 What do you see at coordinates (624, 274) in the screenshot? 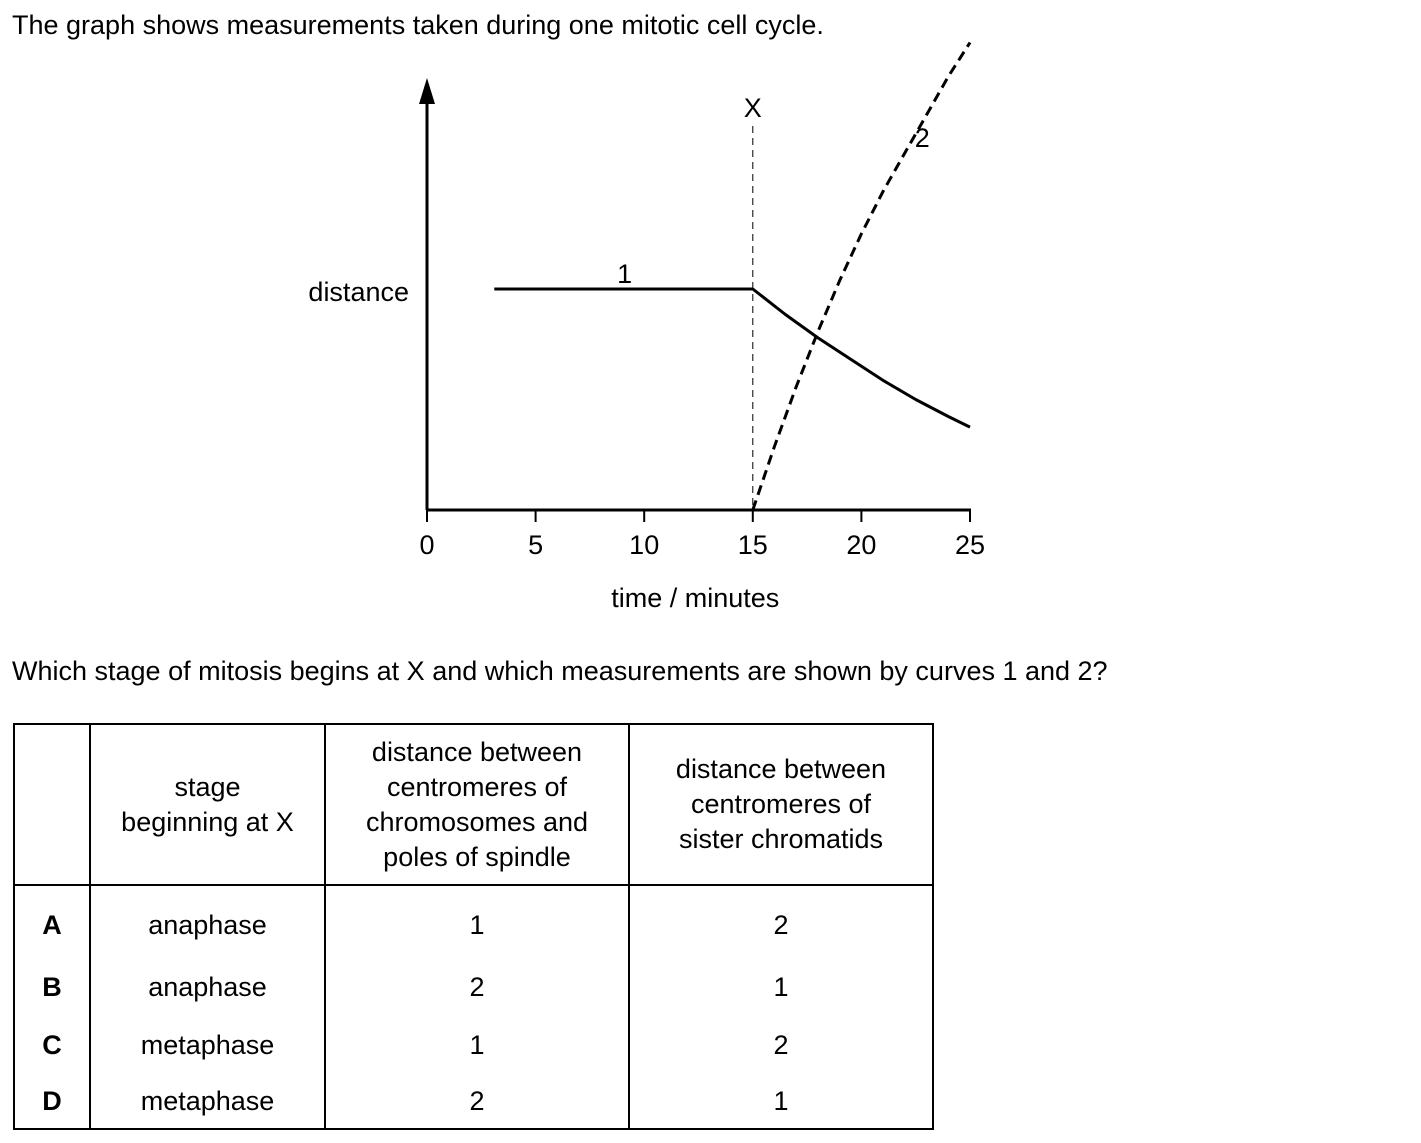
I see `series-1-label: 1` at bounding box center [624, 274].